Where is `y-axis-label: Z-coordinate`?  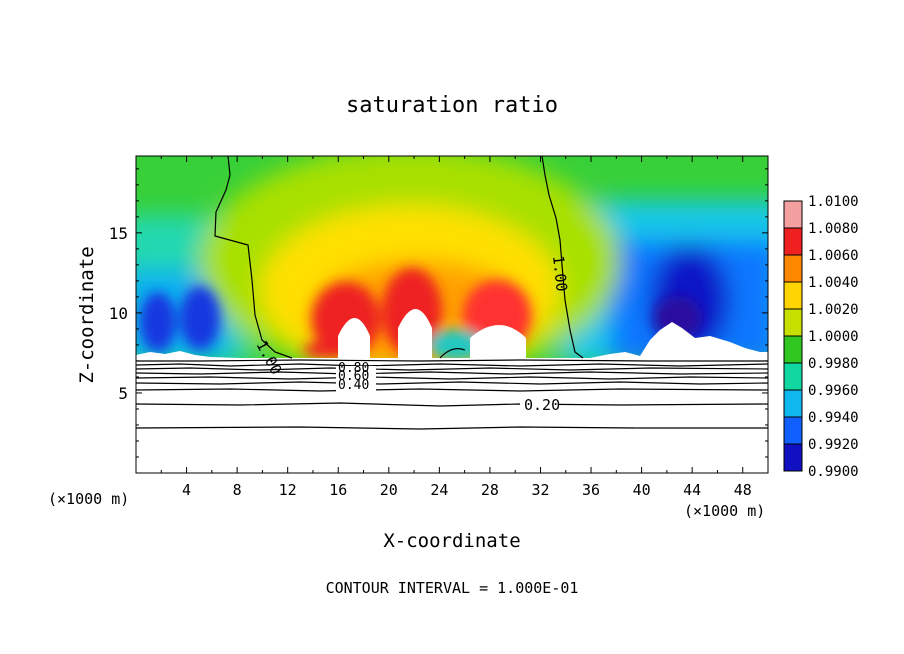 y-axis-label: Z-coordinate is located at coordinates (87, 314).